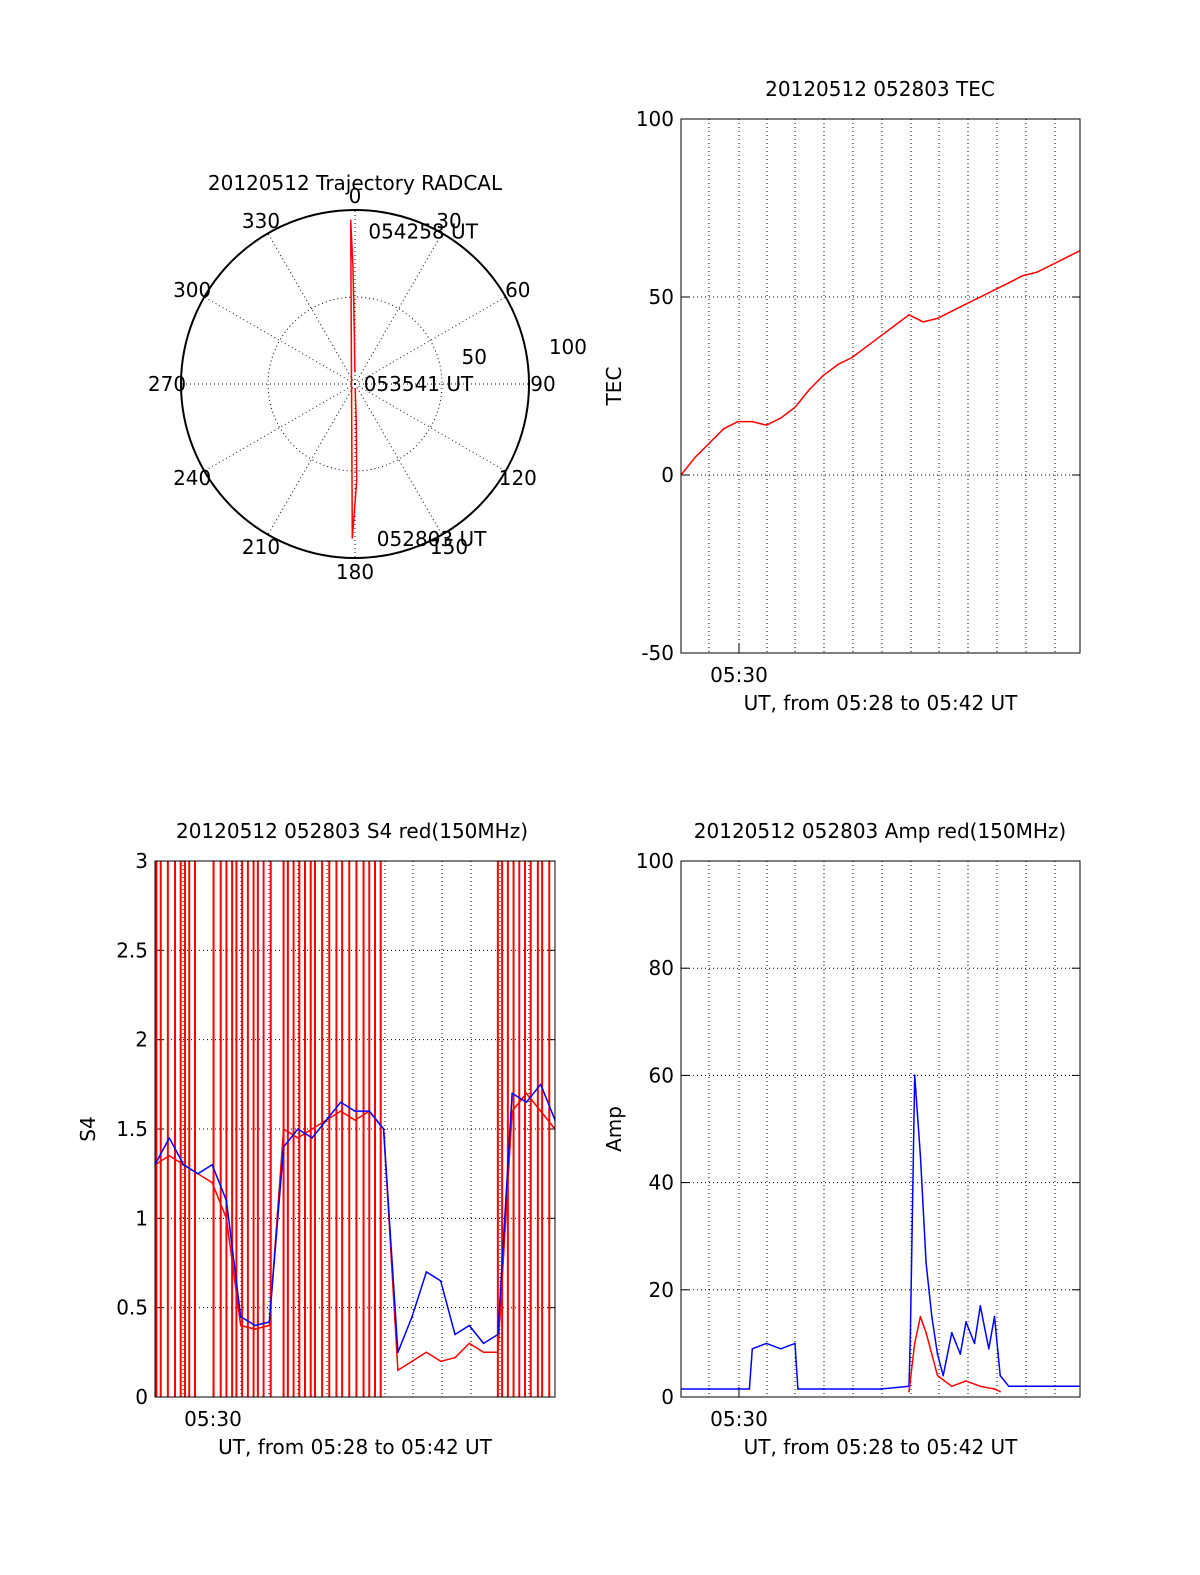  Describe the element at coordinates (355, 1129) in the screenshot. I see `plot-frame` at that location.